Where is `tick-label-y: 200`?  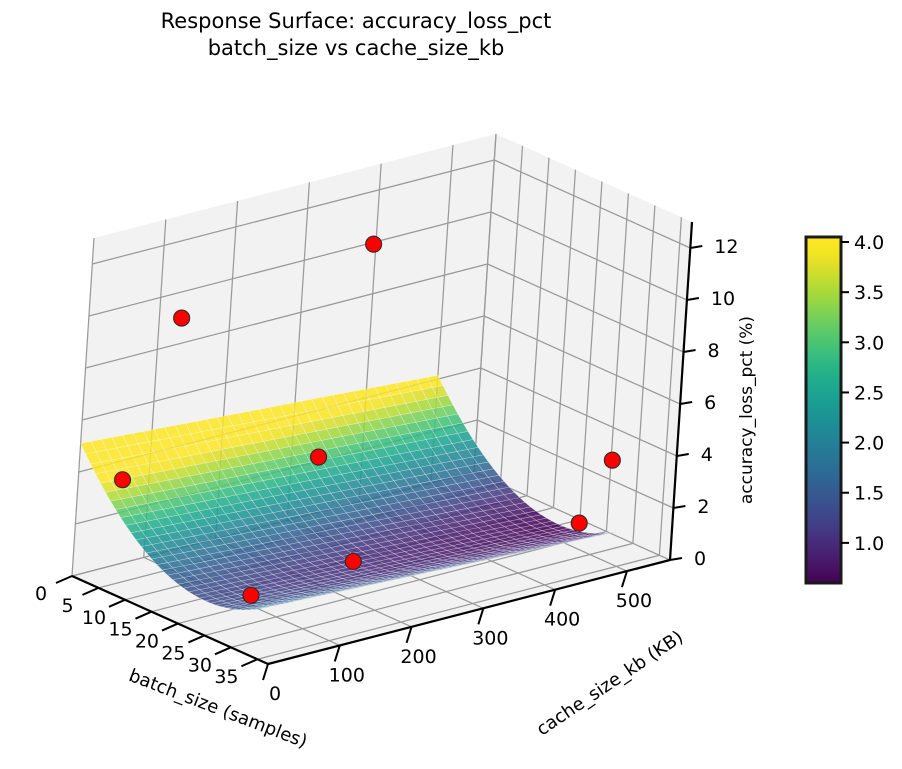
tick-label-y: 200 is located at coordinates (418, 657).